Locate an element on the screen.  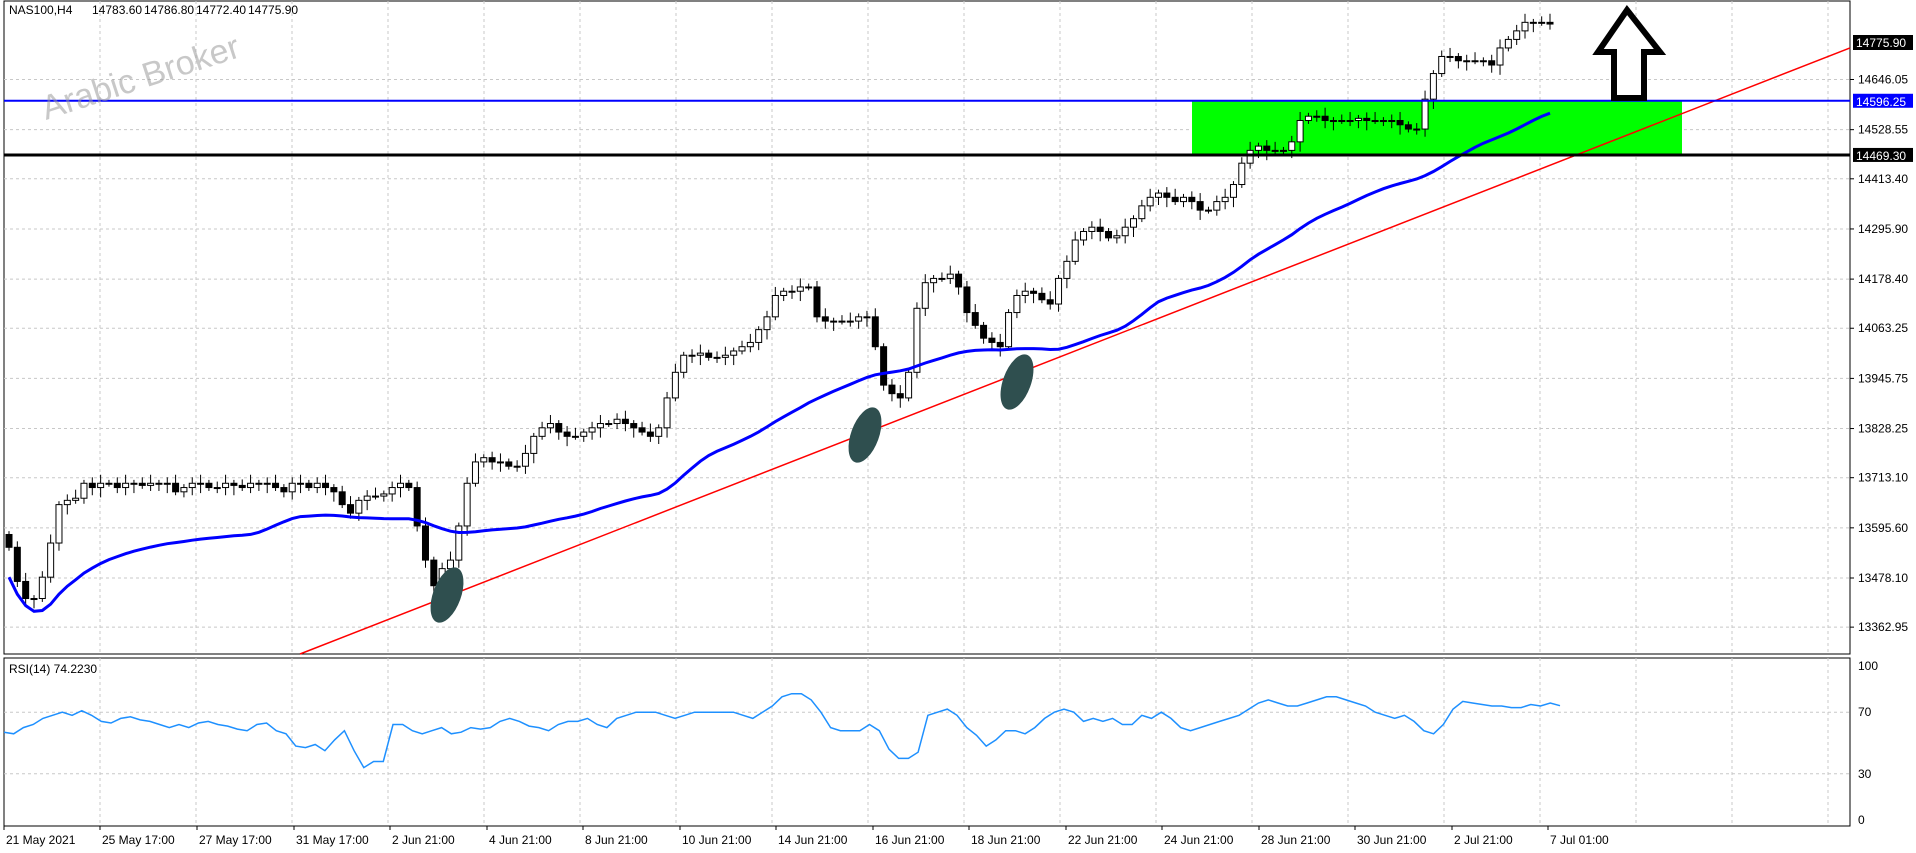
level-label: 14469.30 is located at coordinates (1881, 156).